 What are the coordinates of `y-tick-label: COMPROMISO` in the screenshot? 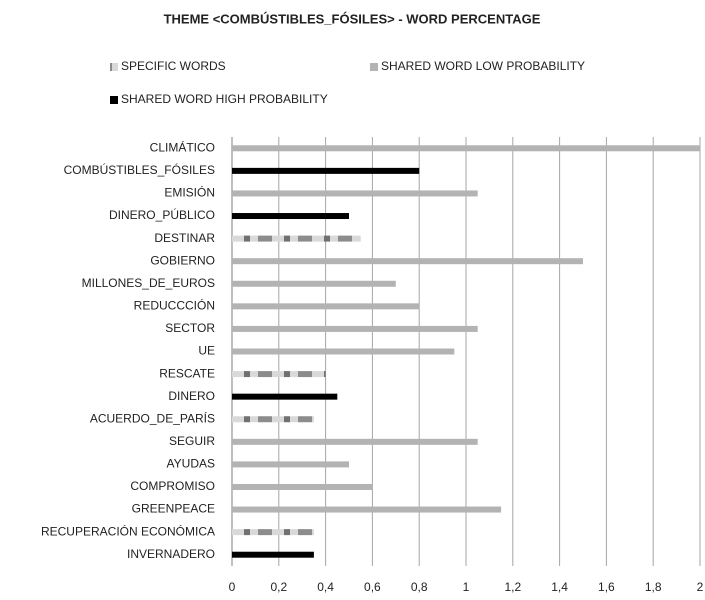 It's located at (172, 486).